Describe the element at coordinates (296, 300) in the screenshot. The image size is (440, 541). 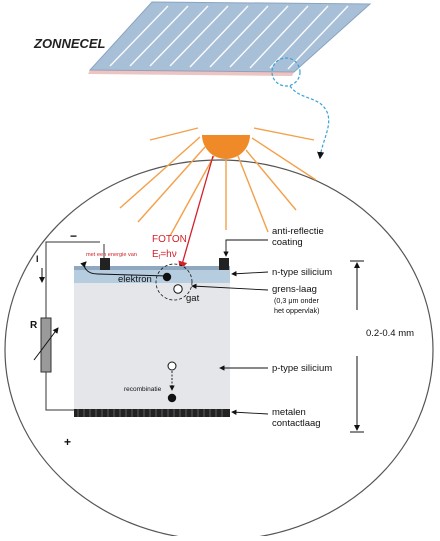
I see `junction-label-2: (0,3 μm onder` at that location.